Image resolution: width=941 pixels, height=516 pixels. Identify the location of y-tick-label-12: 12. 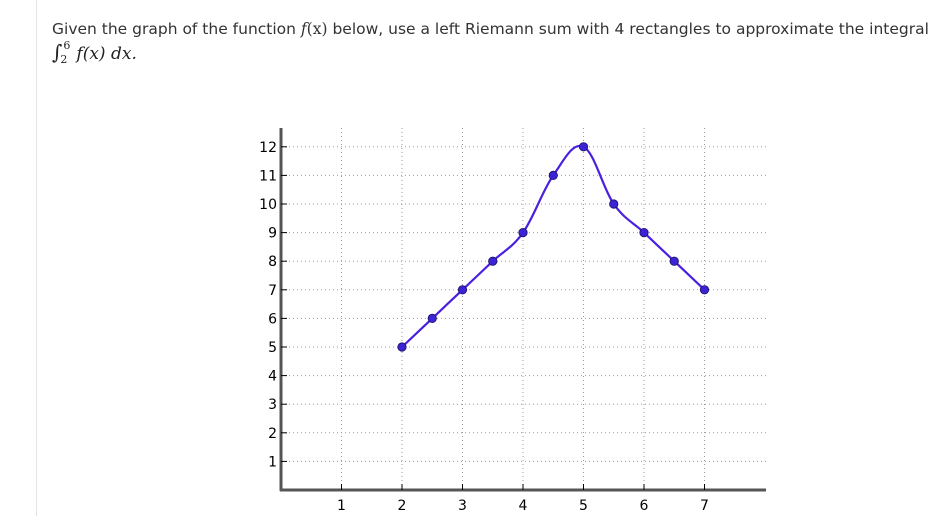
(268, 148).